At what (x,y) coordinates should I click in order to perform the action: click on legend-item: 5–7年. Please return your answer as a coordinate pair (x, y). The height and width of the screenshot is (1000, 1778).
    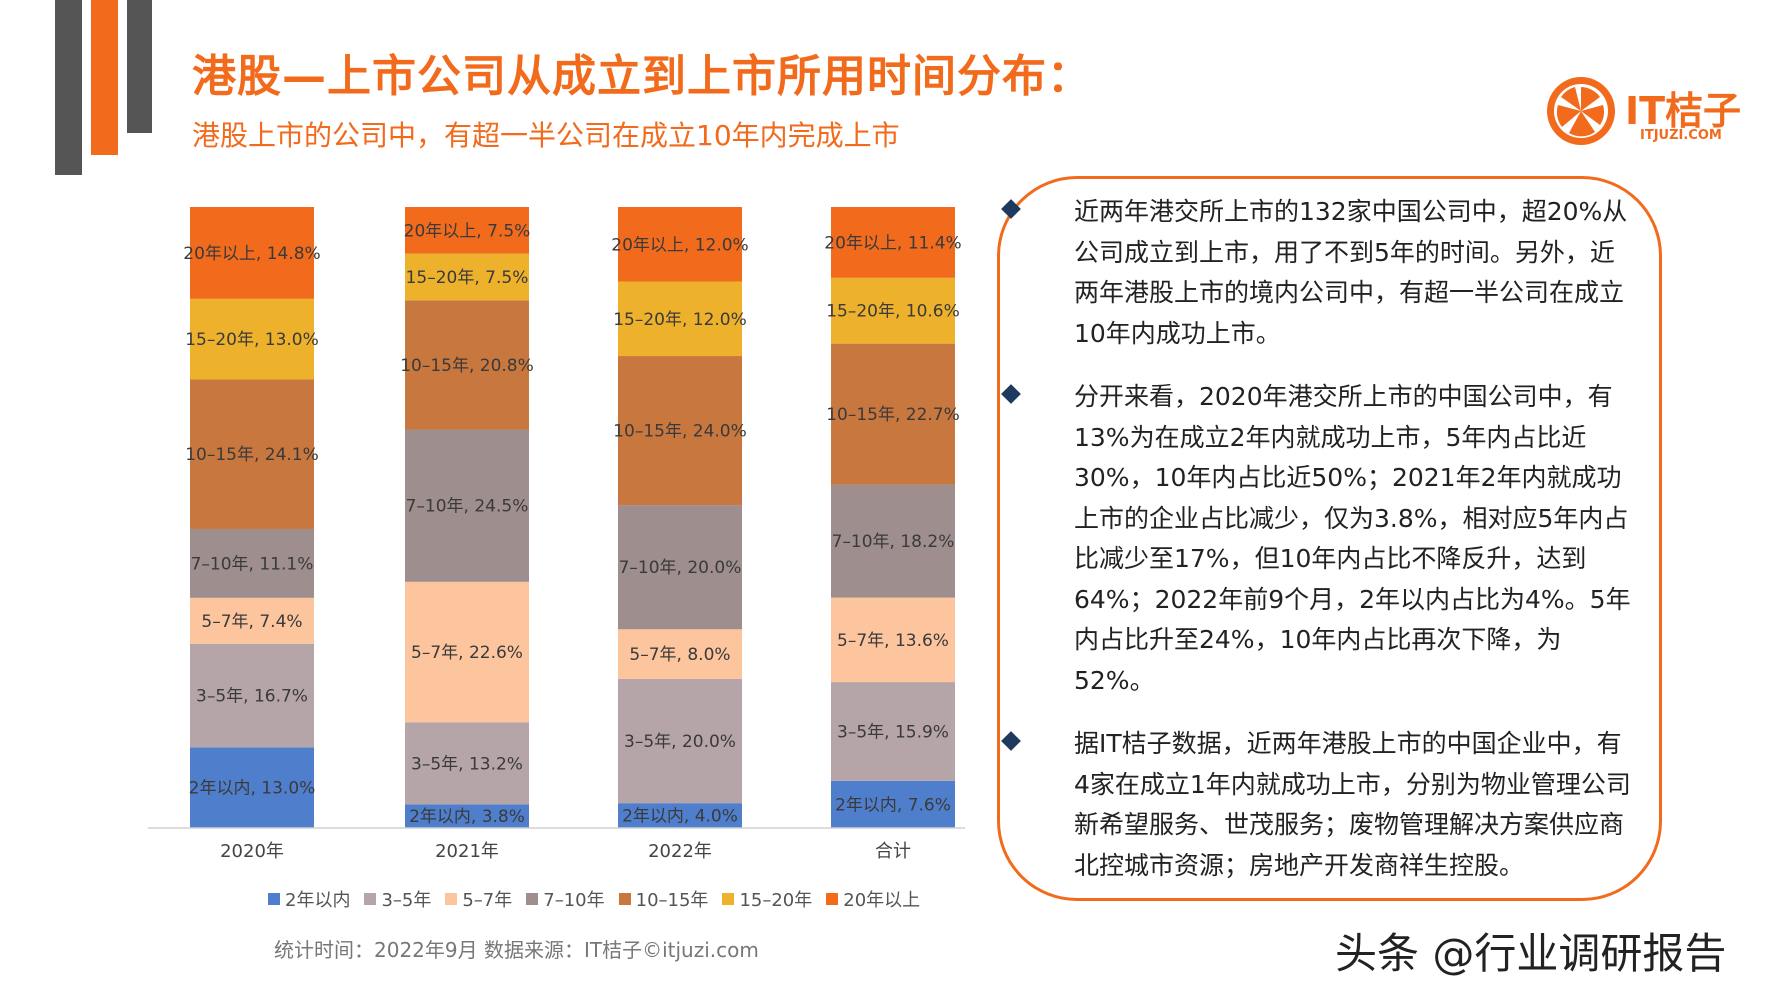
    Looking at the image, I should click on (478, 899).